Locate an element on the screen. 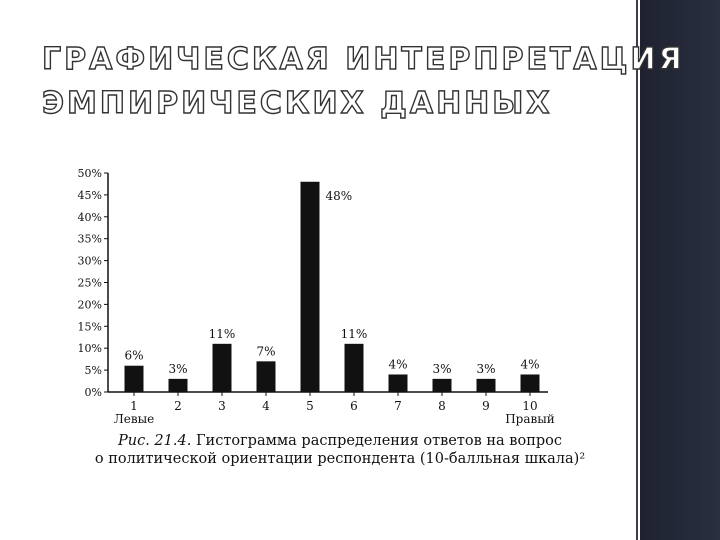 This screenshot has height=540, width=720. y-tick-label: 40% is located at coordinates (90, 217).